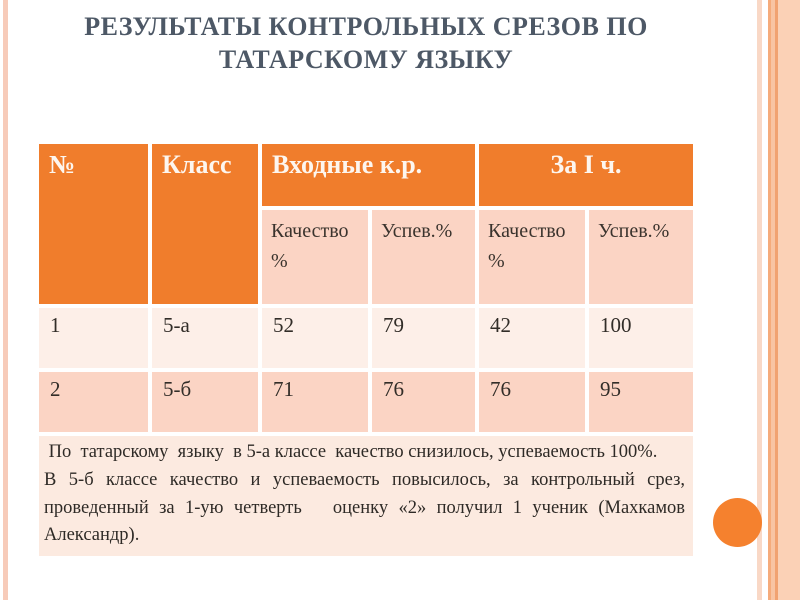 This screenshot has width=800, height=600. What do you see at coordinates (5, 300) in the screenshot?
I see `left-edge-stripe` at bounding box center [5, 300].